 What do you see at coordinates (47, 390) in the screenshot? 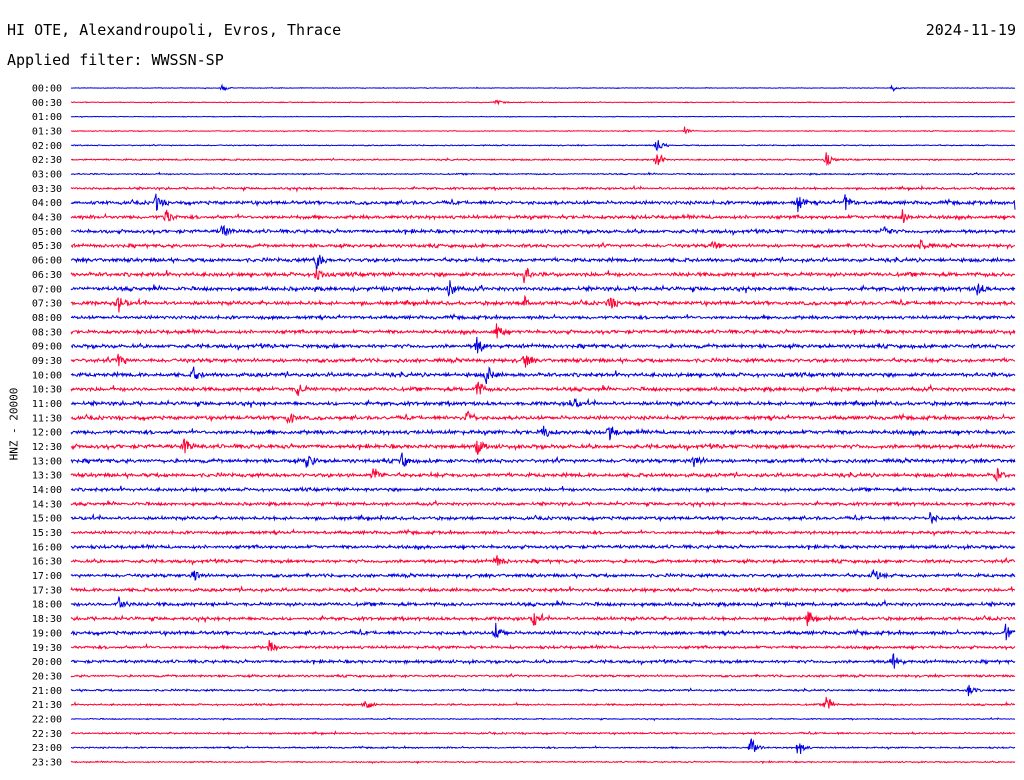
I see `time-tick-label: 10:30` at bounding box center [47, 390].